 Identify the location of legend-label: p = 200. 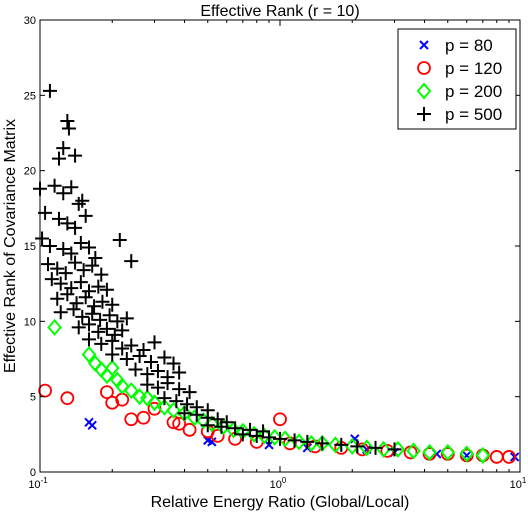
(473, 91).